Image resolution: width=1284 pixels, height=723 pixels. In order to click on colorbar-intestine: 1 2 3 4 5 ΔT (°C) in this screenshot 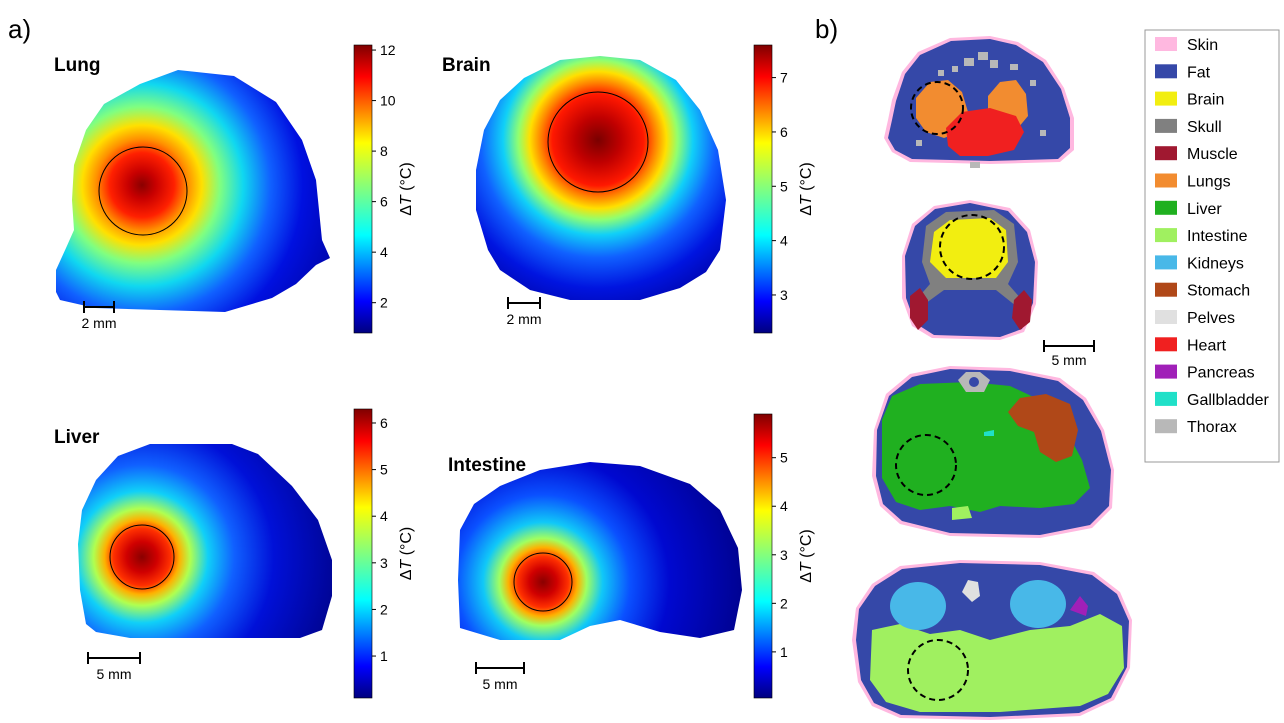, I will do `click(784, 556)`.